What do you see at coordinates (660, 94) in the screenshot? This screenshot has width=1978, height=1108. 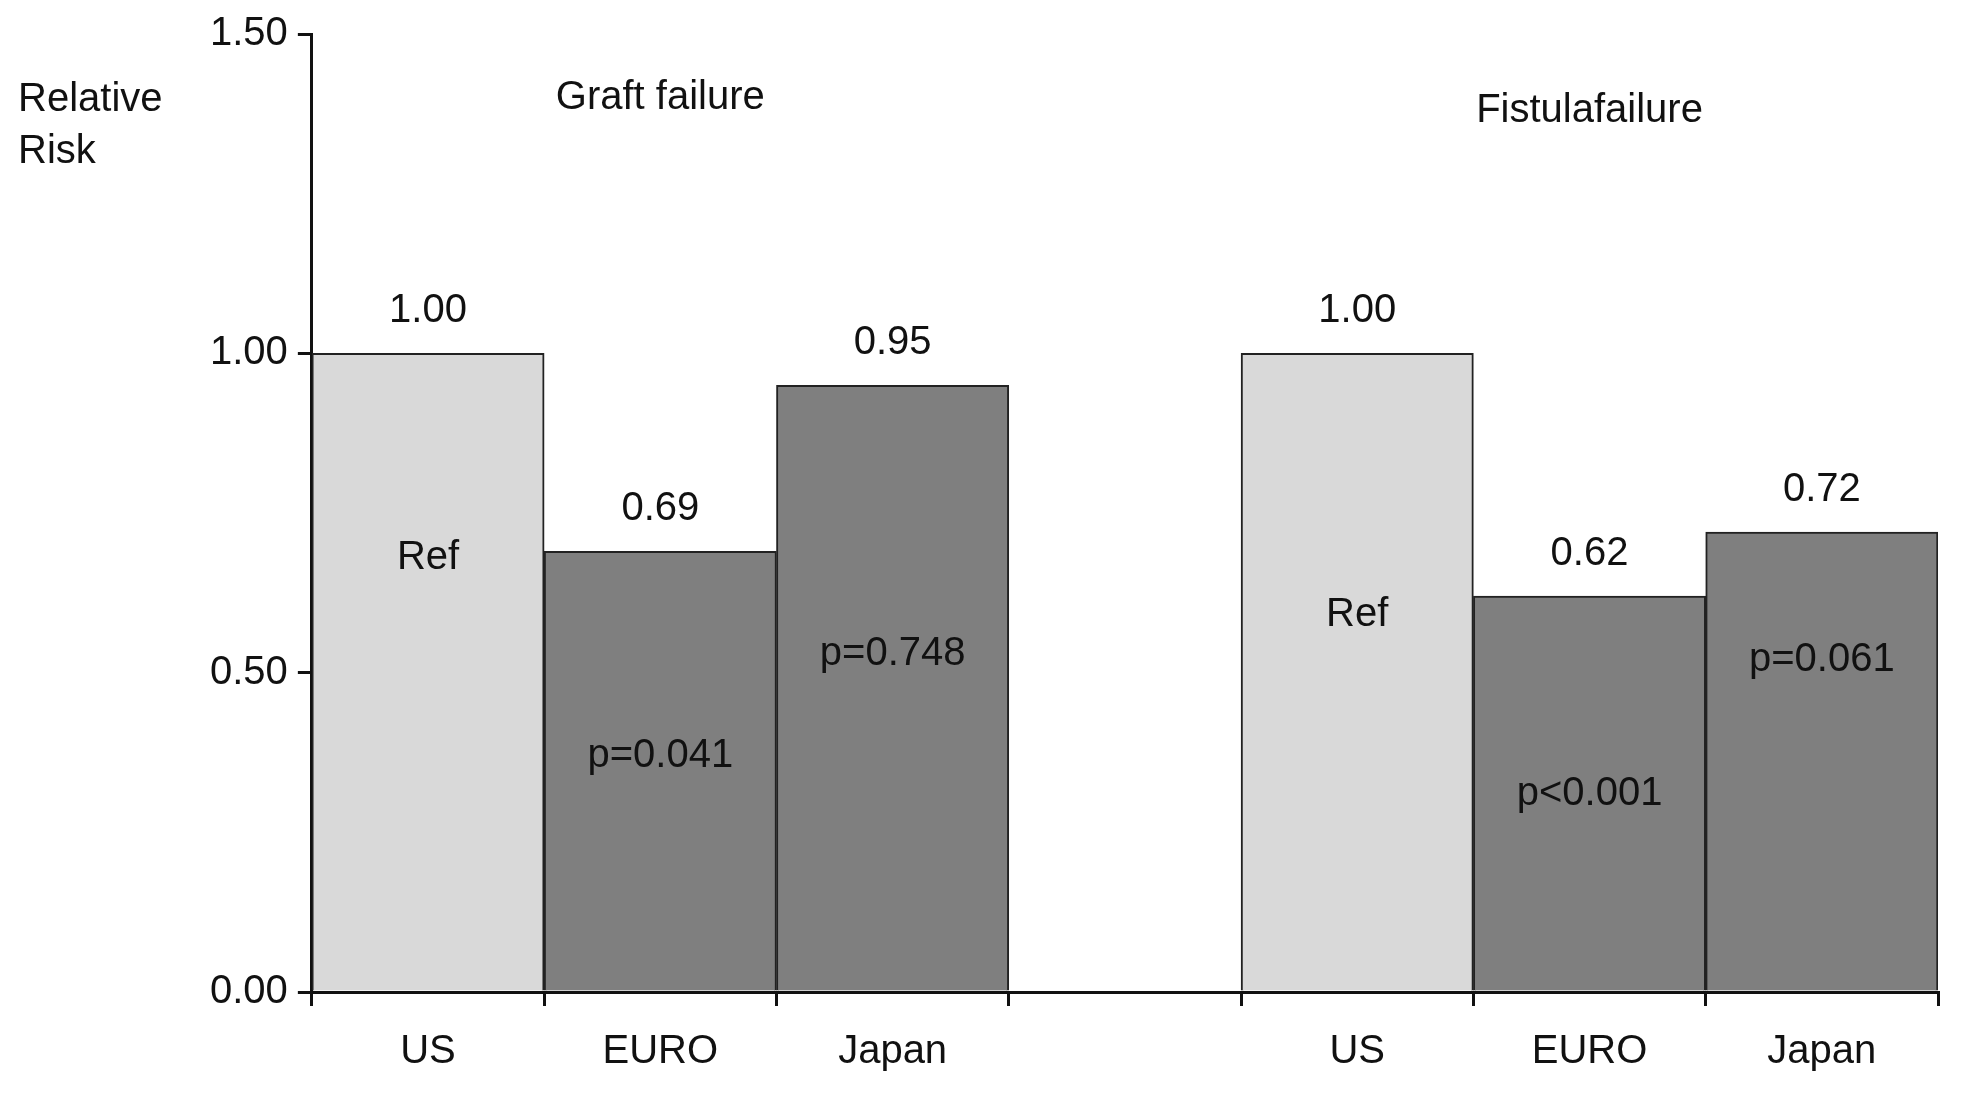 I see `annotation: Graft failure` at bounding box center [660, 94].